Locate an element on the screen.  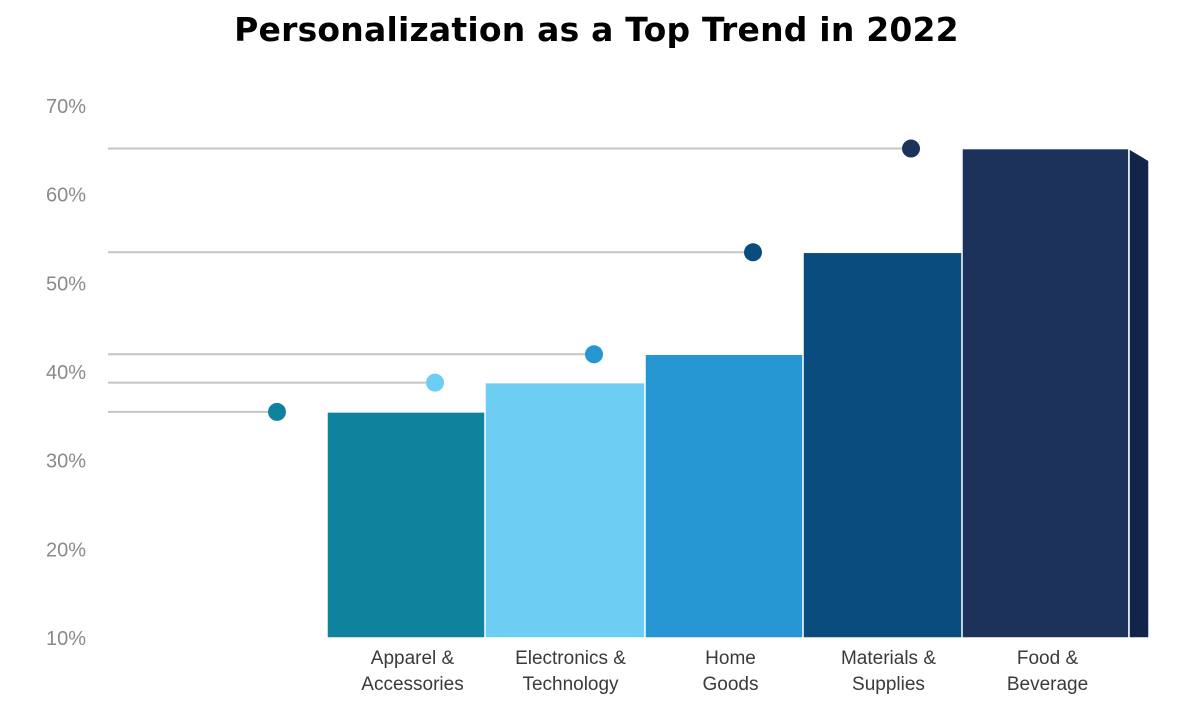
x-tick-label: Materials & is located at coordinates (888, 658).